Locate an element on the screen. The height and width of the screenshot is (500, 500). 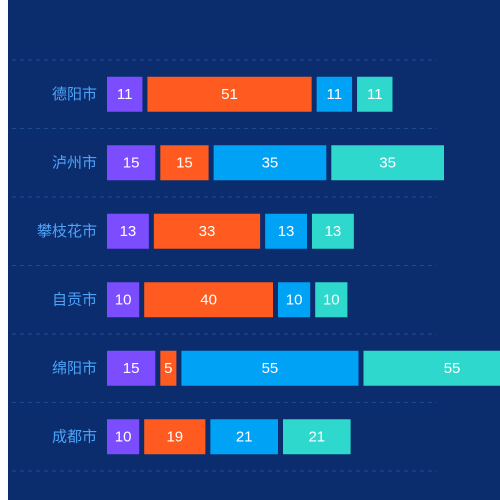
category-label: 自贡市 is located at coordinates (74, 299).